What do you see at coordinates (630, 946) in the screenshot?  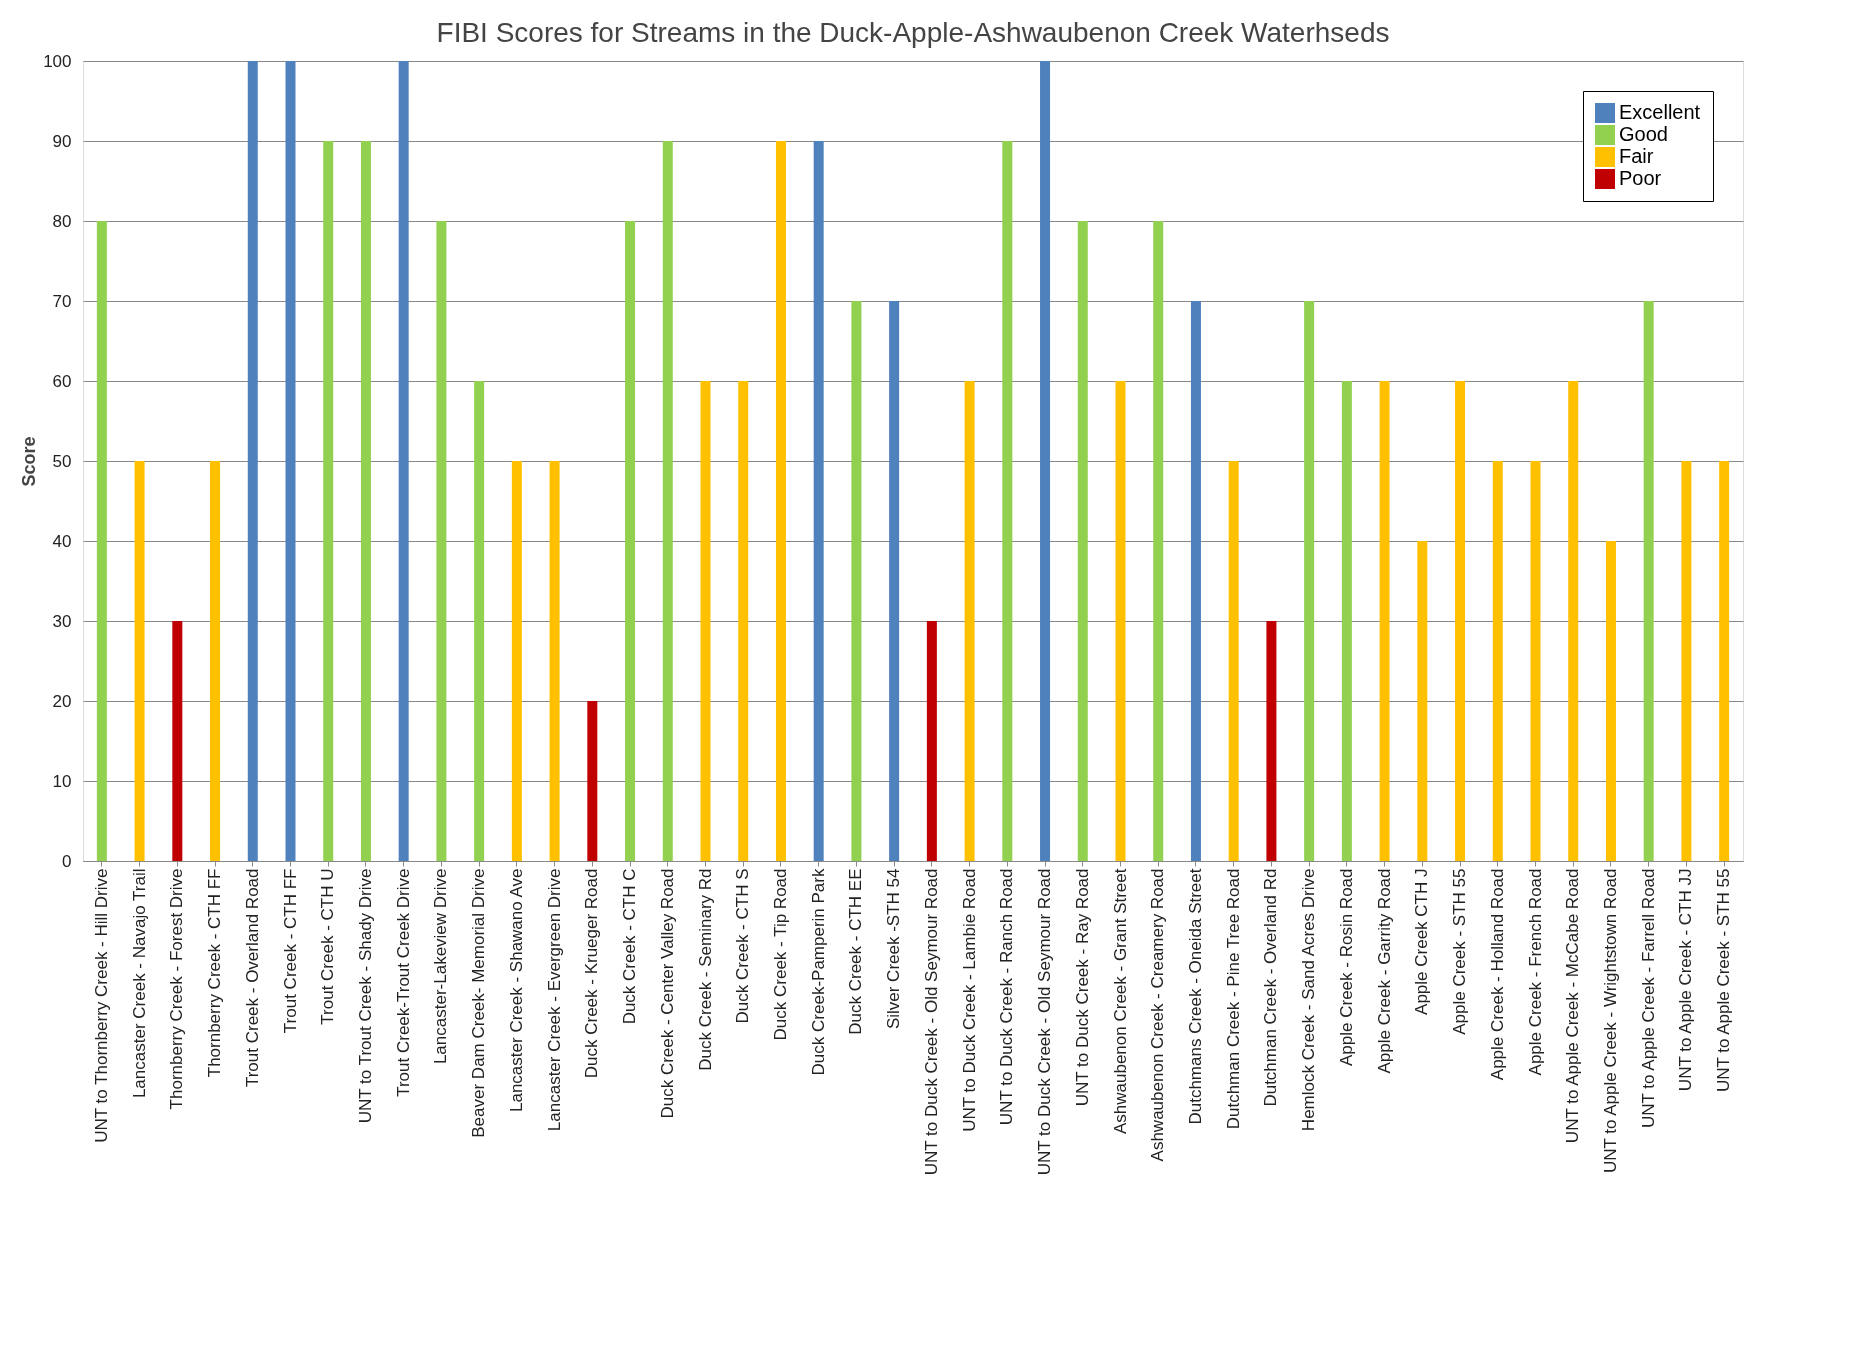 I see `x-tick-label: Duck Creek - CTH C` at bounding box center [630, 946].